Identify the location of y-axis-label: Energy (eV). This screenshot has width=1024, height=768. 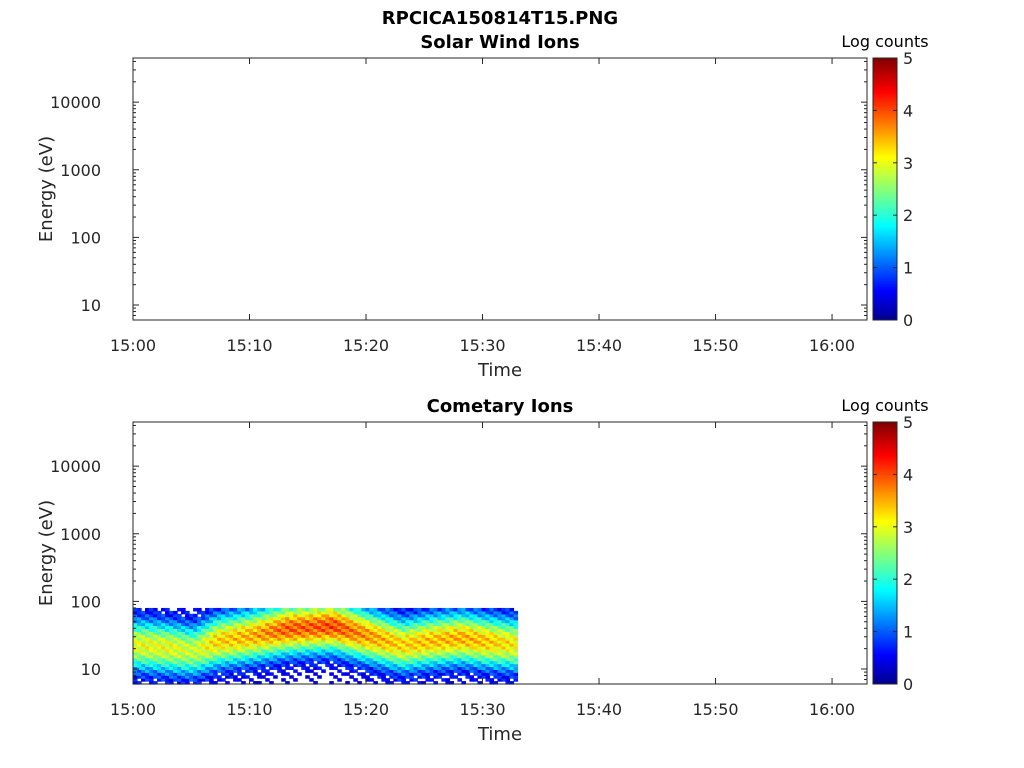
(46, 189).